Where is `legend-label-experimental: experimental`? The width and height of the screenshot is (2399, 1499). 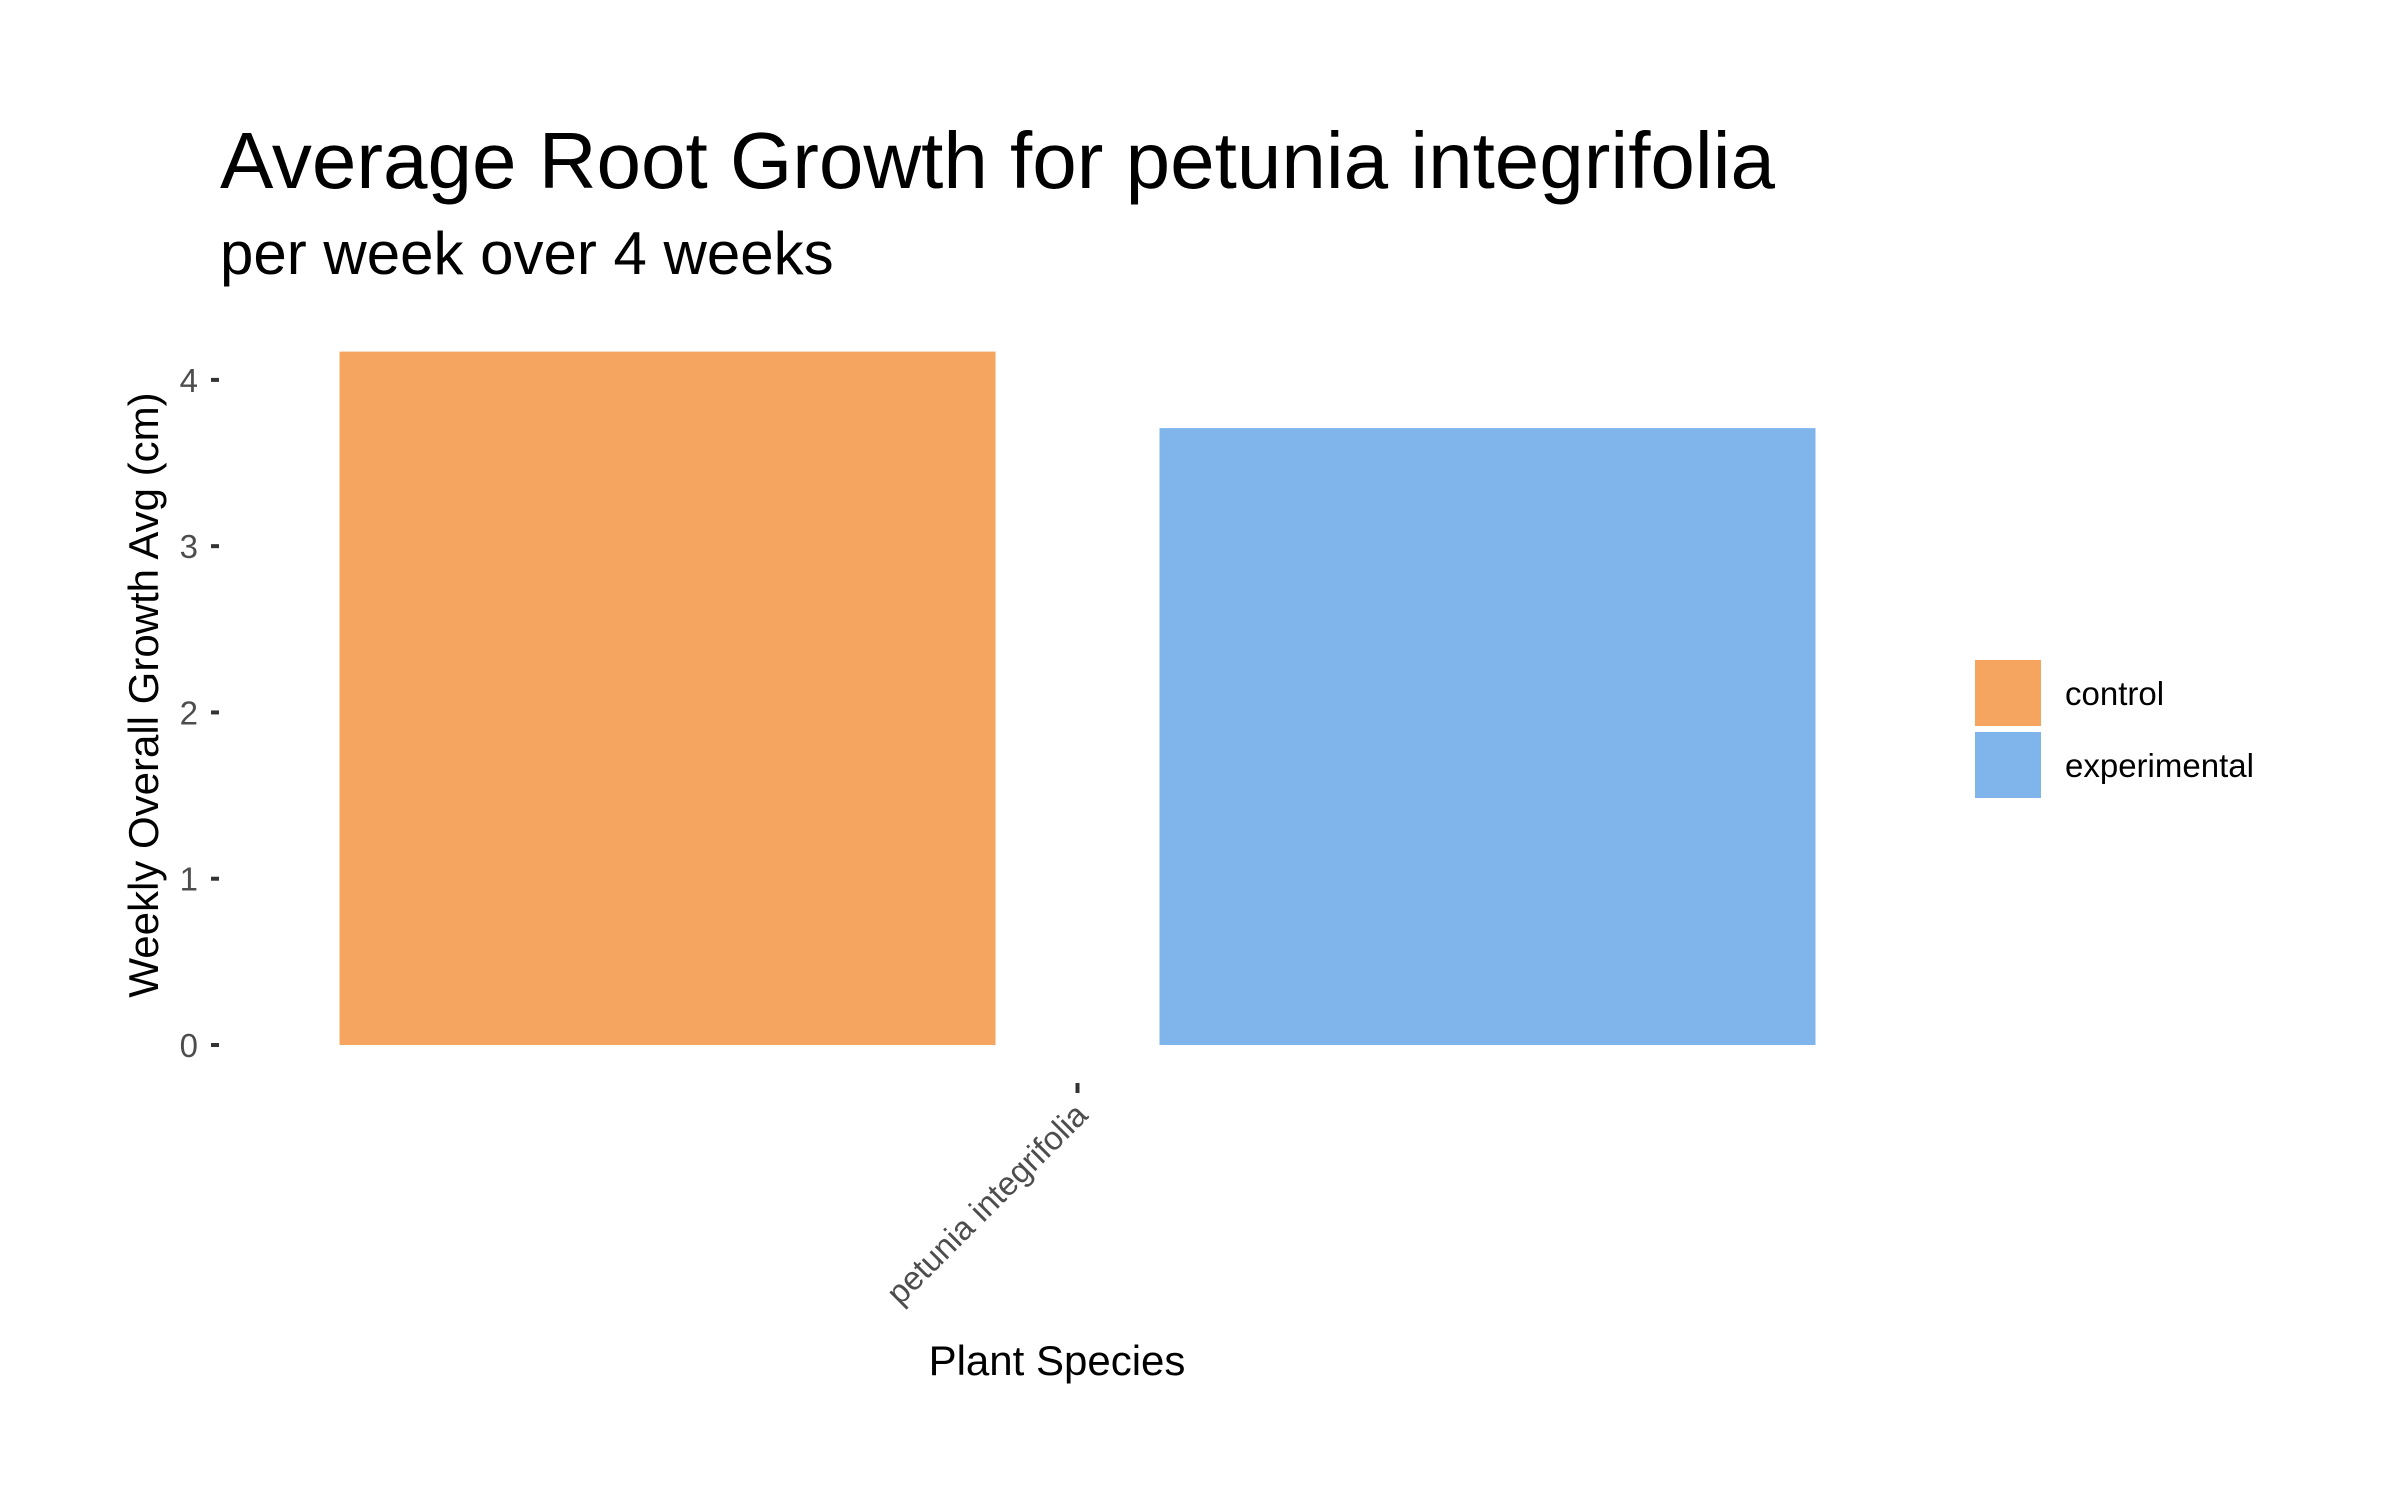
legend-label-experimental: experimental is located at coordinates (2159, 765).